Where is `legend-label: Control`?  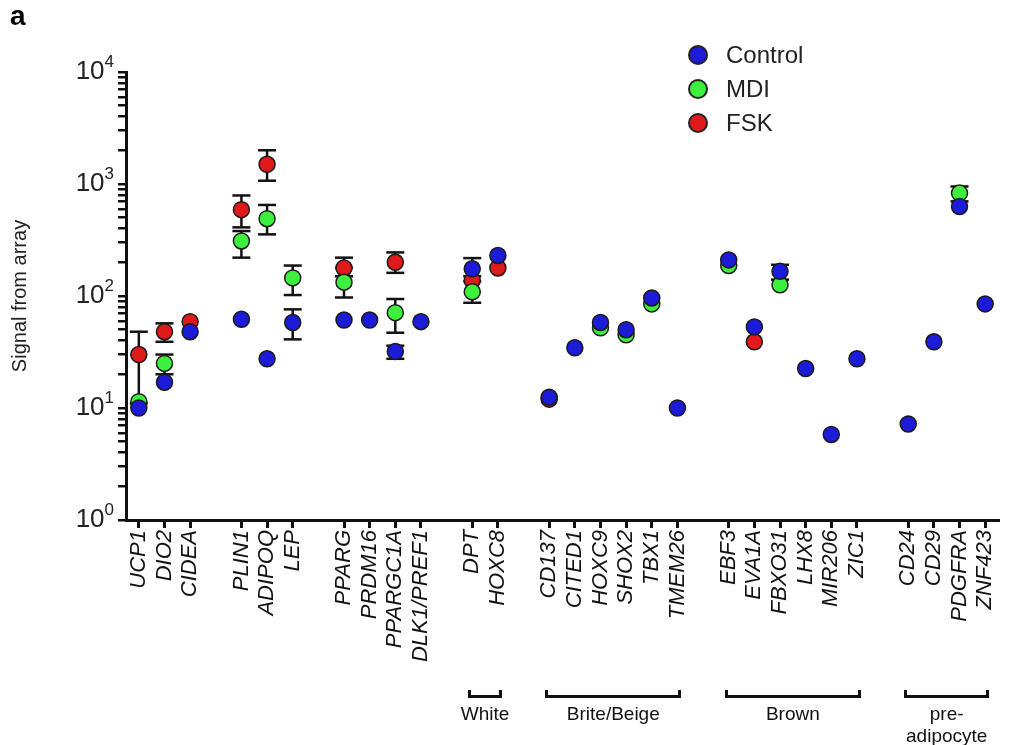 legend-label: Control is located at coordinates (765, 55).